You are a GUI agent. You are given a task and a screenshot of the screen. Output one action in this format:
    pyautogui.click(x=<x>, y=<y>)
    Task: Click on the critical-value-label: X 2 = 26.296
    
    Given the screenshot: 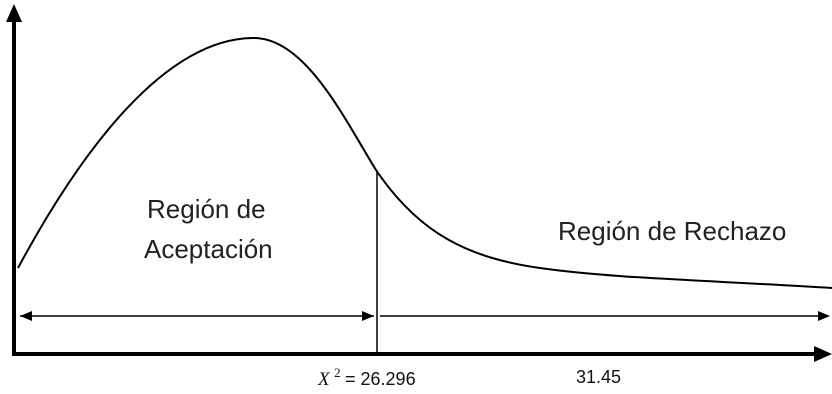 What is the action you would take?
    pyautogui.click(x=366, y=377)
    